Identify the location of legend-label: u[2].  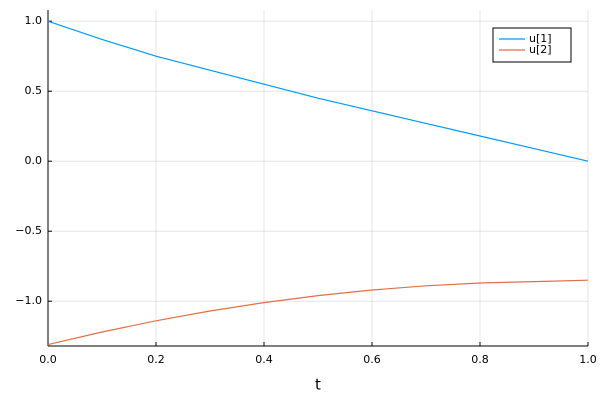
(540, 49).